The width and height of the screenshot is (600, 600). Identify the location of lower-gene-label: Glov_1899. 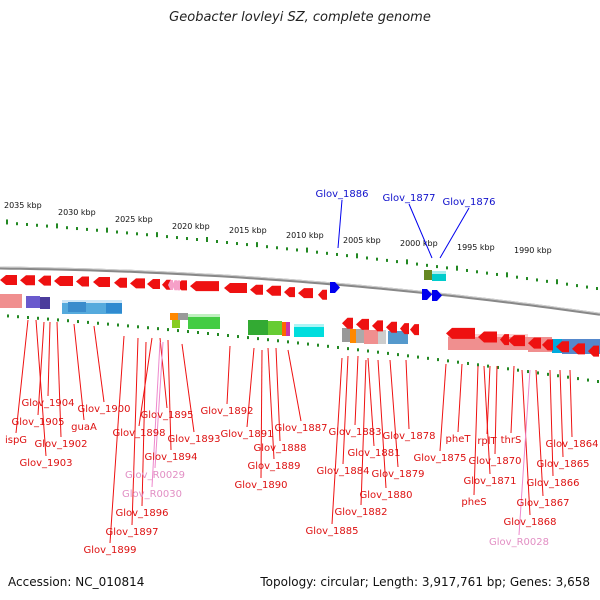
(109, 550).